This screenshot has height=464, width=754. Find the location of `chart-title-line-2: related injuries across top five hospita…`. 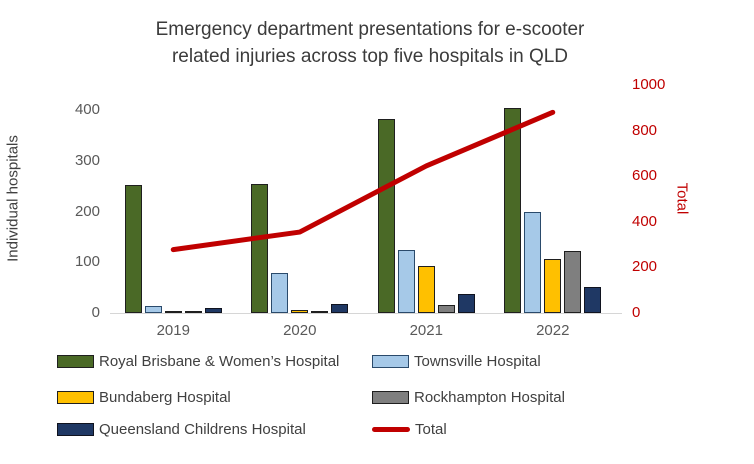

chart-title-line-2: related injuries across top five hospita… is located at coordinates (370, 56).